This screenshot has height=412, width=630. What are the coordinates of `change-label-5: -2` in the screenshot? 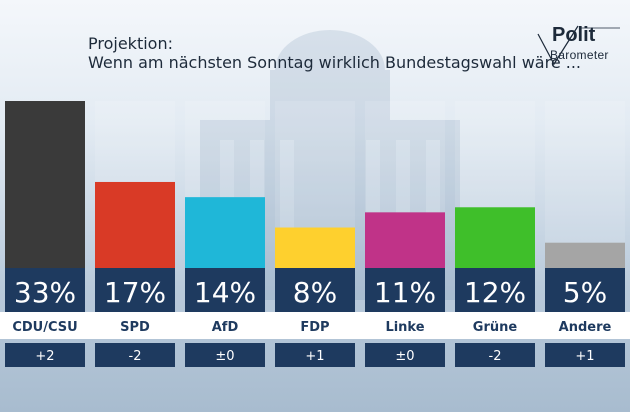 It's located at (495, 356).